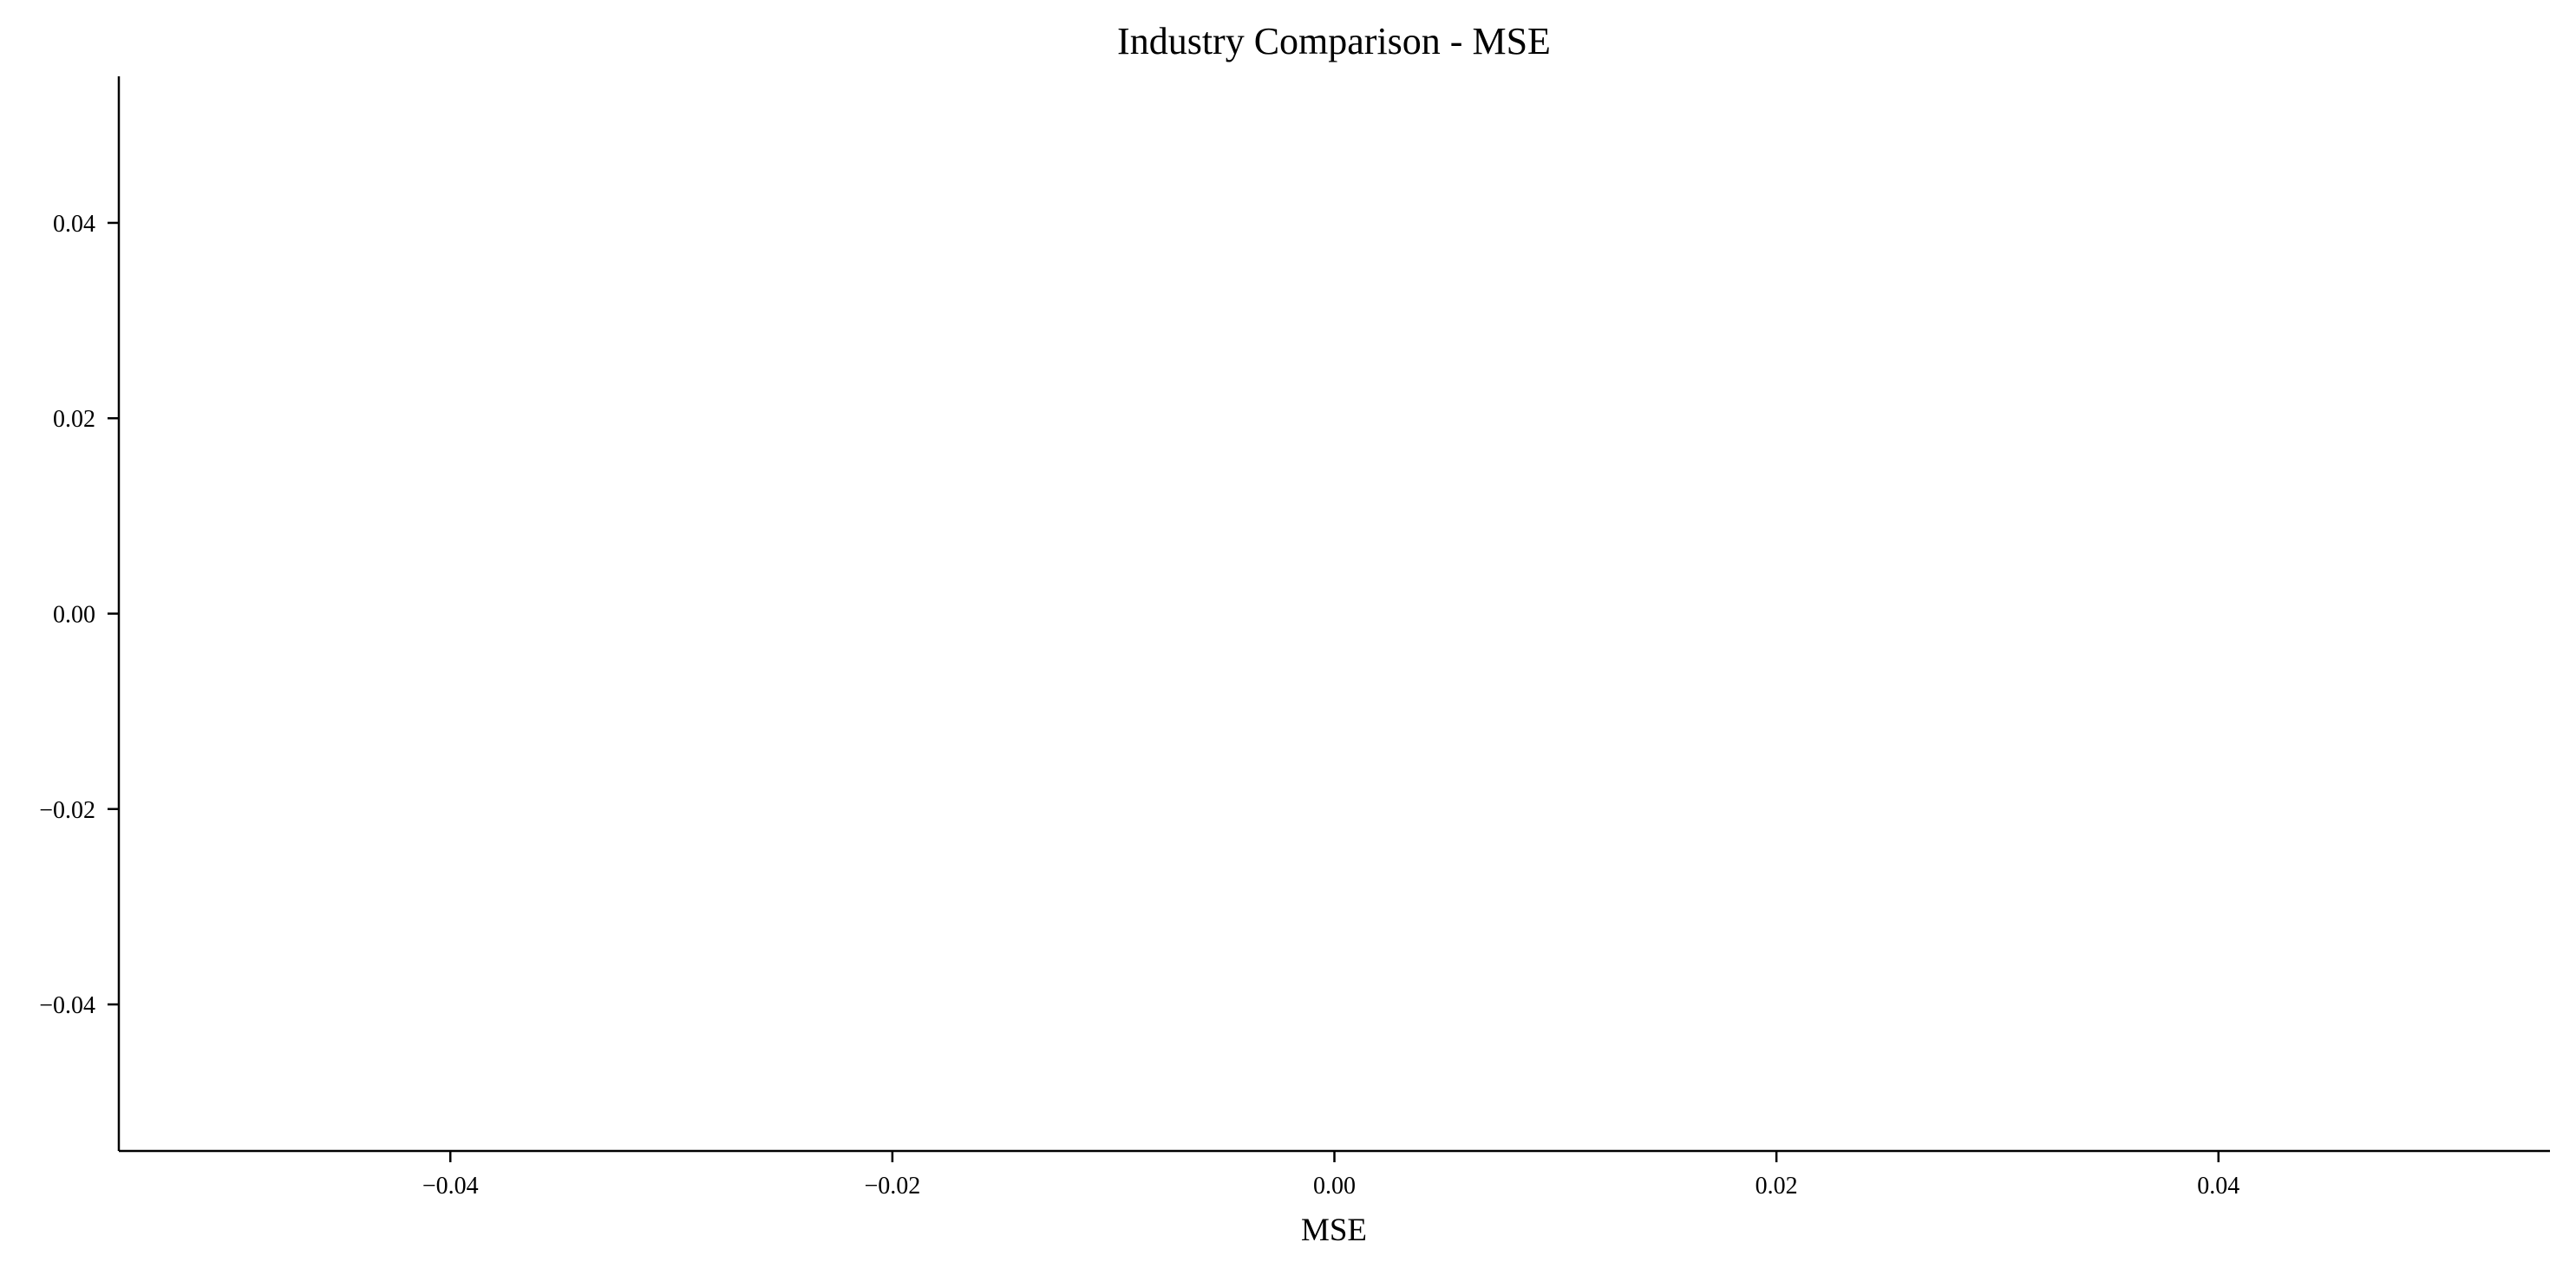  I want to click on x-tick-label: −0.04, so click(450, 1186).